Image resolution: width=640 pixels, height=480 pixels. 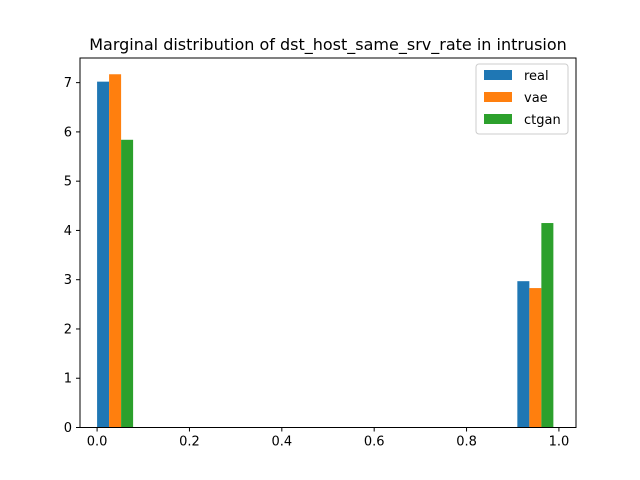 I want to click on legend-swatch-vae, so click(x=498, y=97).